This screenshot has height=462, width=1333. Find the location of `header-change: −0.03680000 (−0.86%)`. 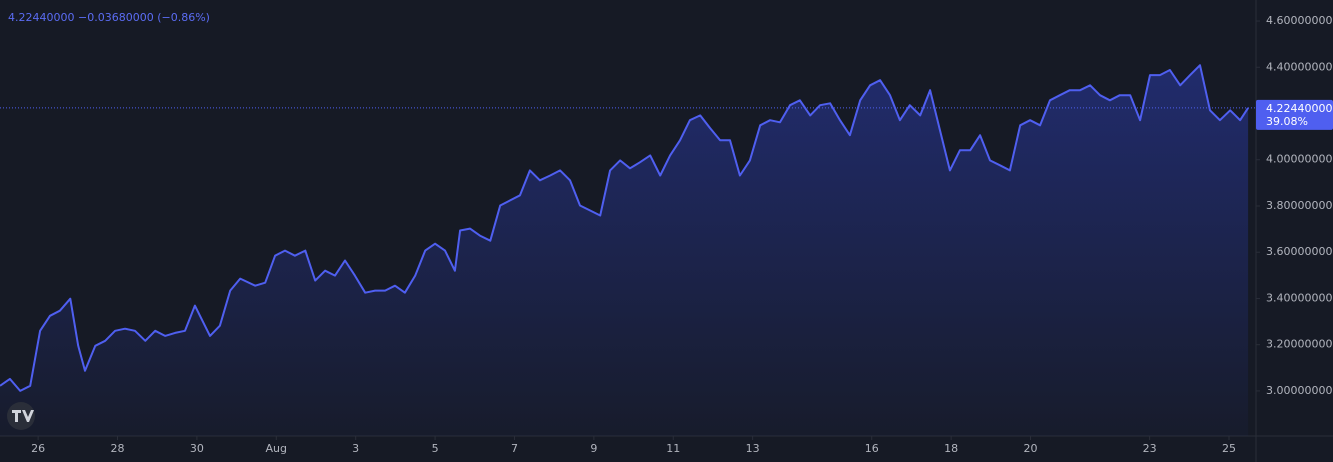

header-change: −0.03680000 (−0.86%) is located at coordinates (144, 17).